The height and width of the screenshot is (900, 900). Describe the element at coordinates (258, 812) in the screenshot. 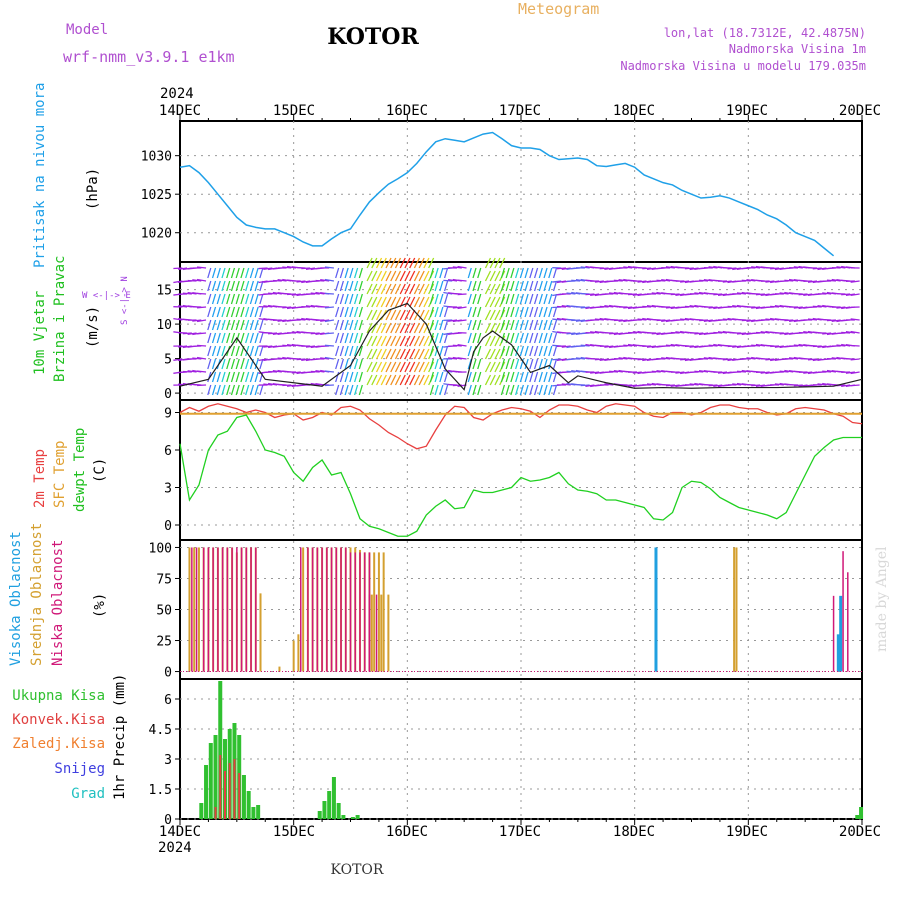

I see `precip-bar-total` at that location.